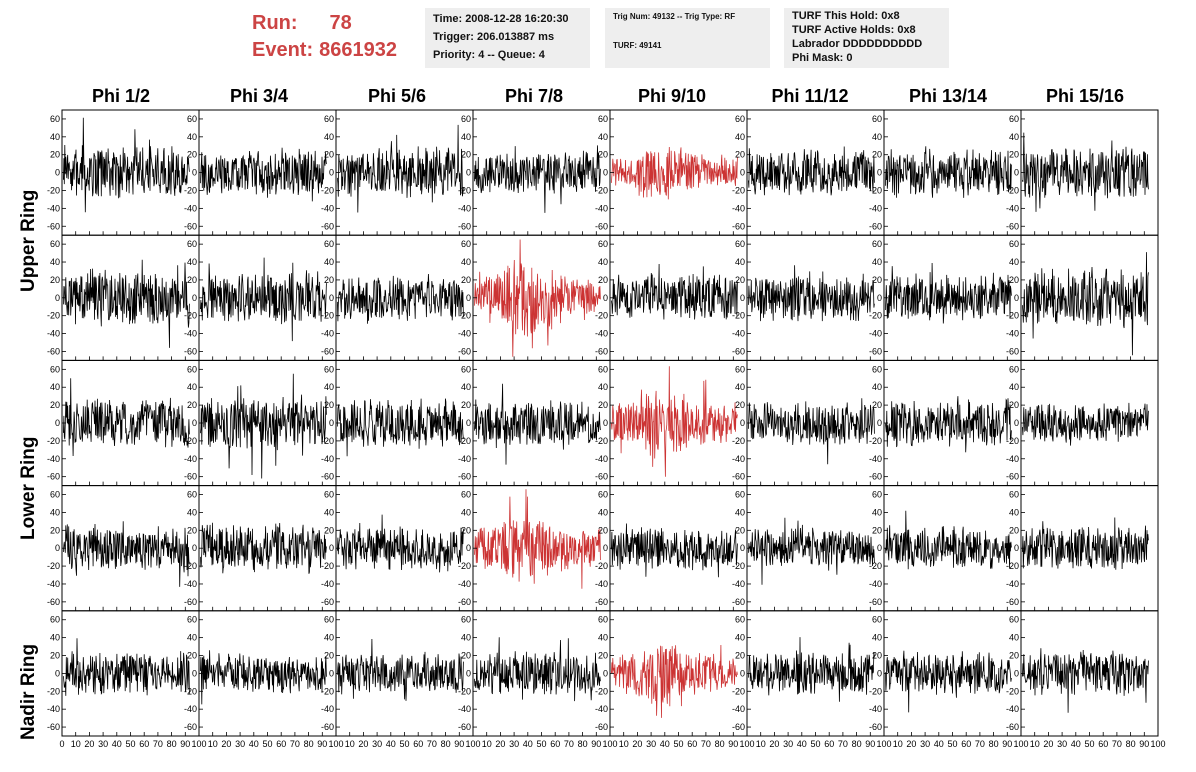 The width and height of the screenshot is (1196, 772). Describe the element at coordinates (121, 96) in the screenshot. I see `col-header-phi-1-2: Phi 1/2` at that location.